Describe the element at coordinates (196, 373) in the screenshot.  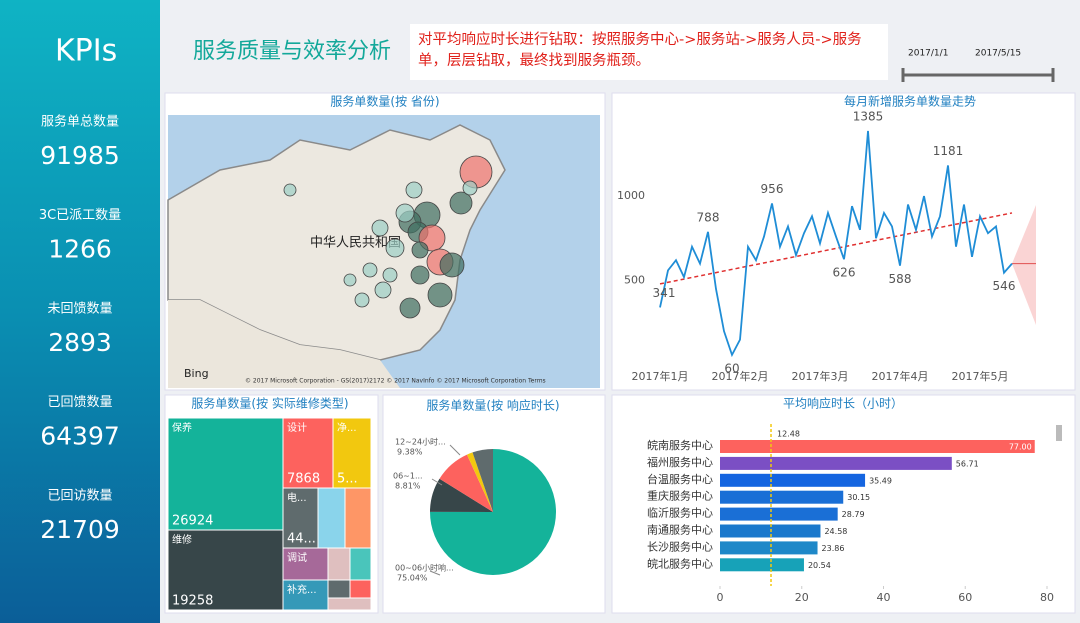
I see `map-provider: Bing` at that location.